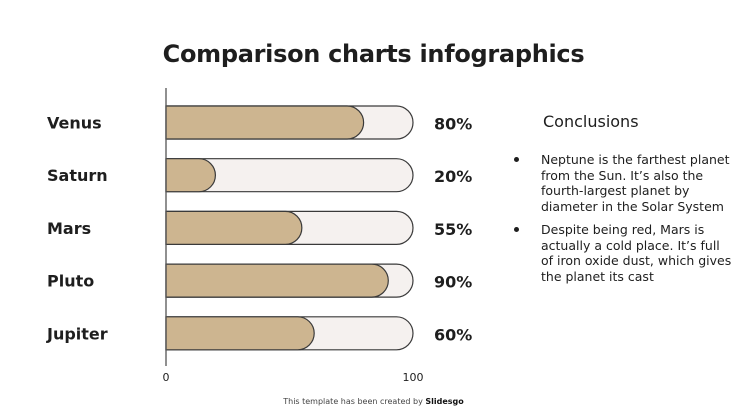  What do you see at coordinates (453, 176) in the screenshot?
I see `value-label: 20%` at bounding box center [453, 176].